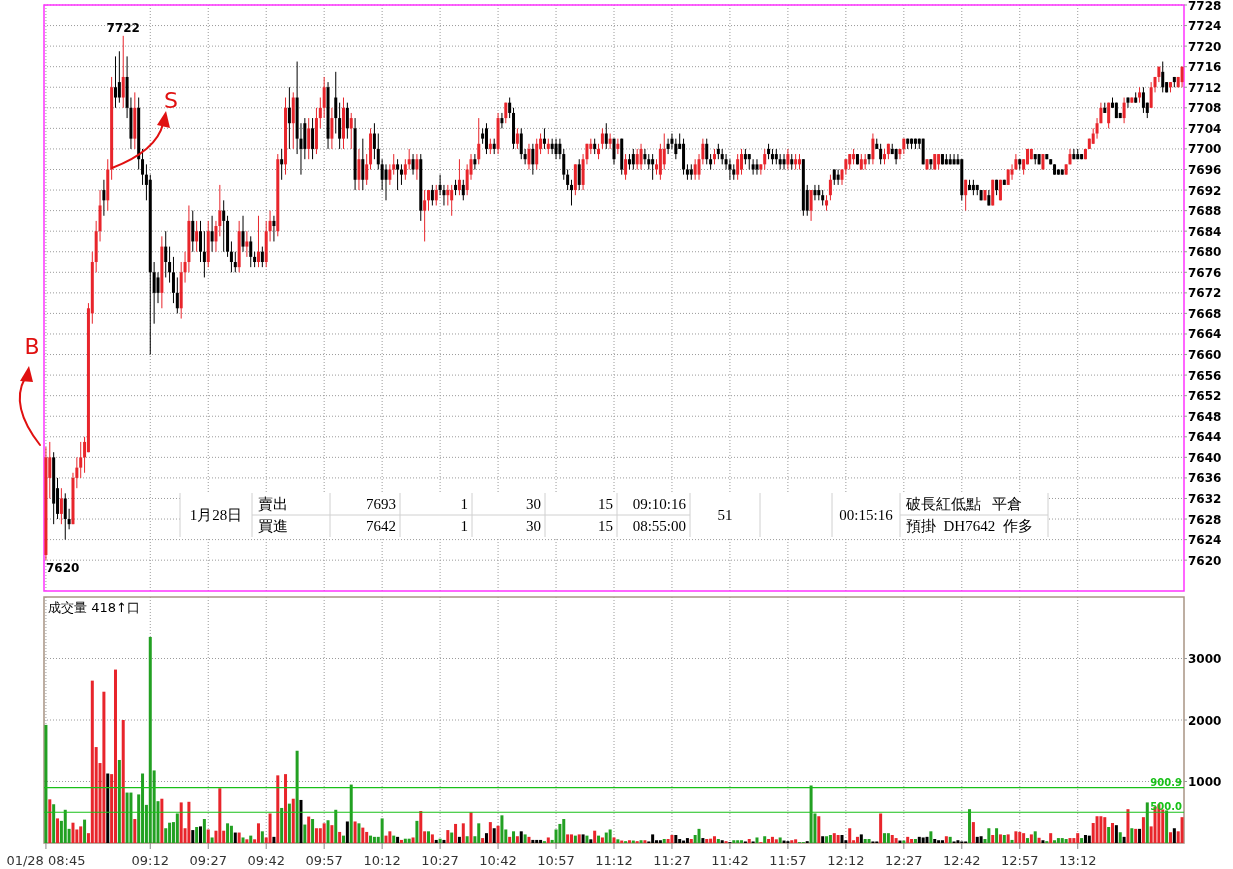  What do you see at coordinates (94, 607) in the screenshot?
I see `chart-title: 成交量 418↑口` at bounding box center [94, 607].